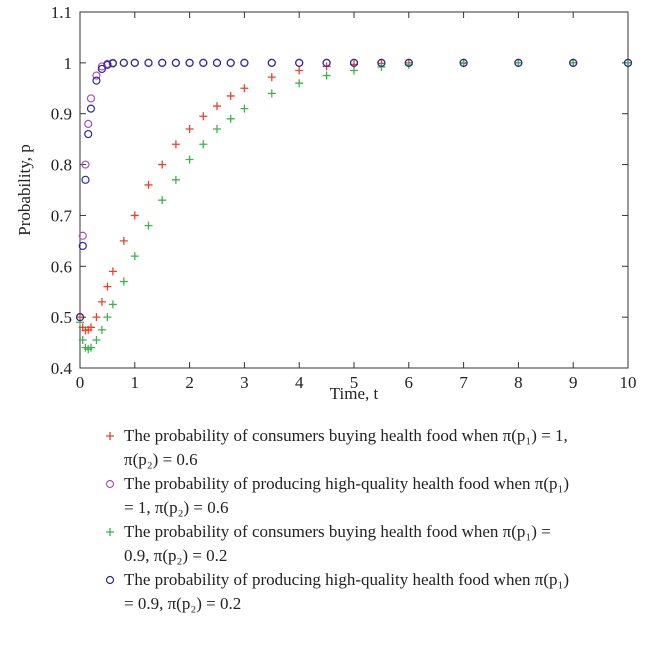 This screenshot has width=656, height=663. What do you see at coordinates (61, 165) in the screenshot?
I see `y-tick-label: 0.8` at bounding box center [61, 165].